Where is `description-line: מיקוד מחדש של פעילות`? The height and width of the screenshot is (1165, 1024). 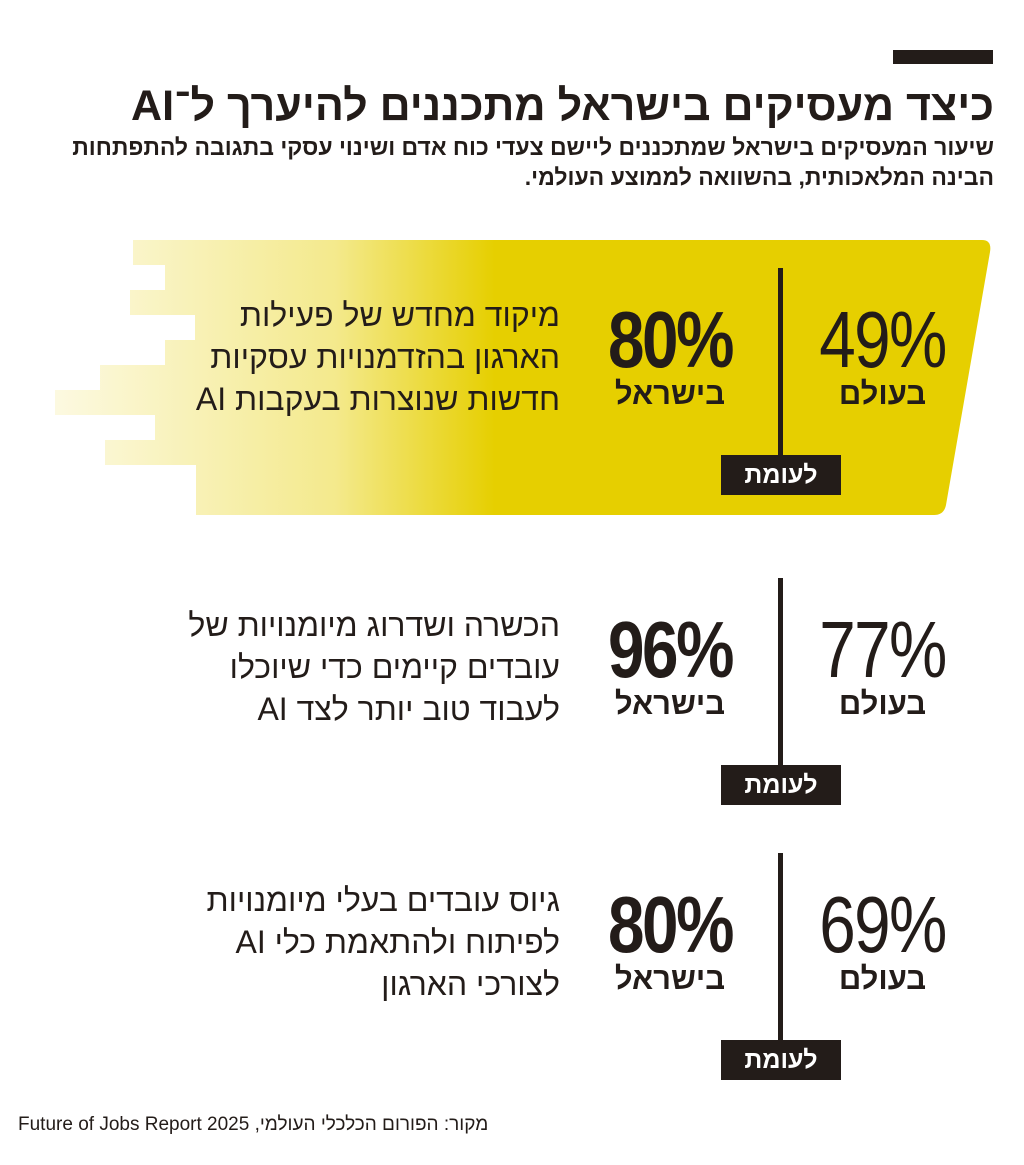 description-line: מיקוד מחדש של פעילות is located at coordinates (399, 315).